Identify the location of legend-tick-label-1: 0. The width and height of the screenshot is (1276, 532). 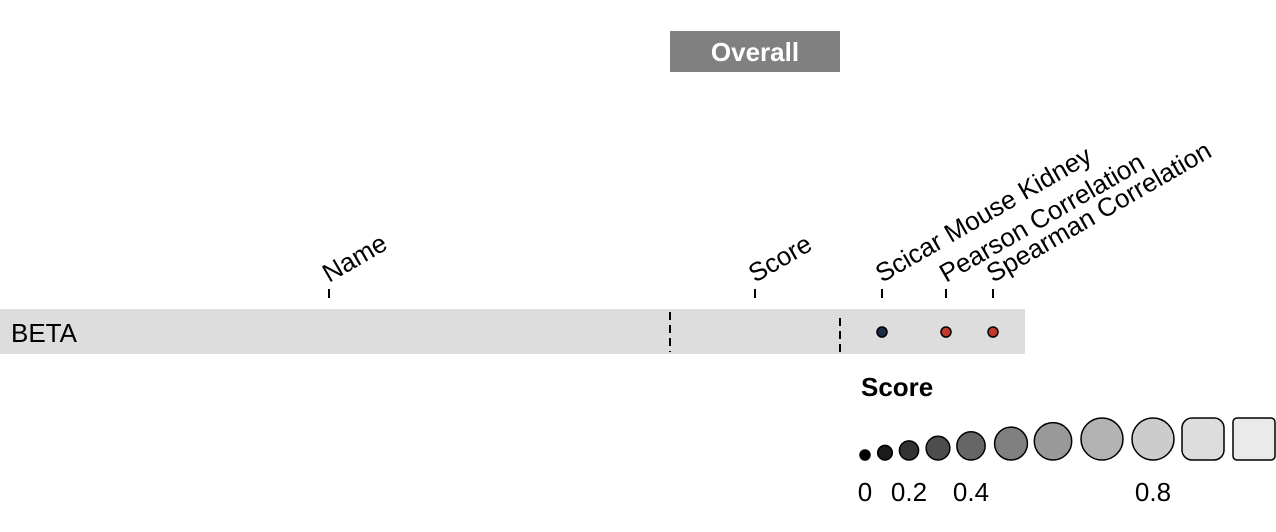
(865, 492).